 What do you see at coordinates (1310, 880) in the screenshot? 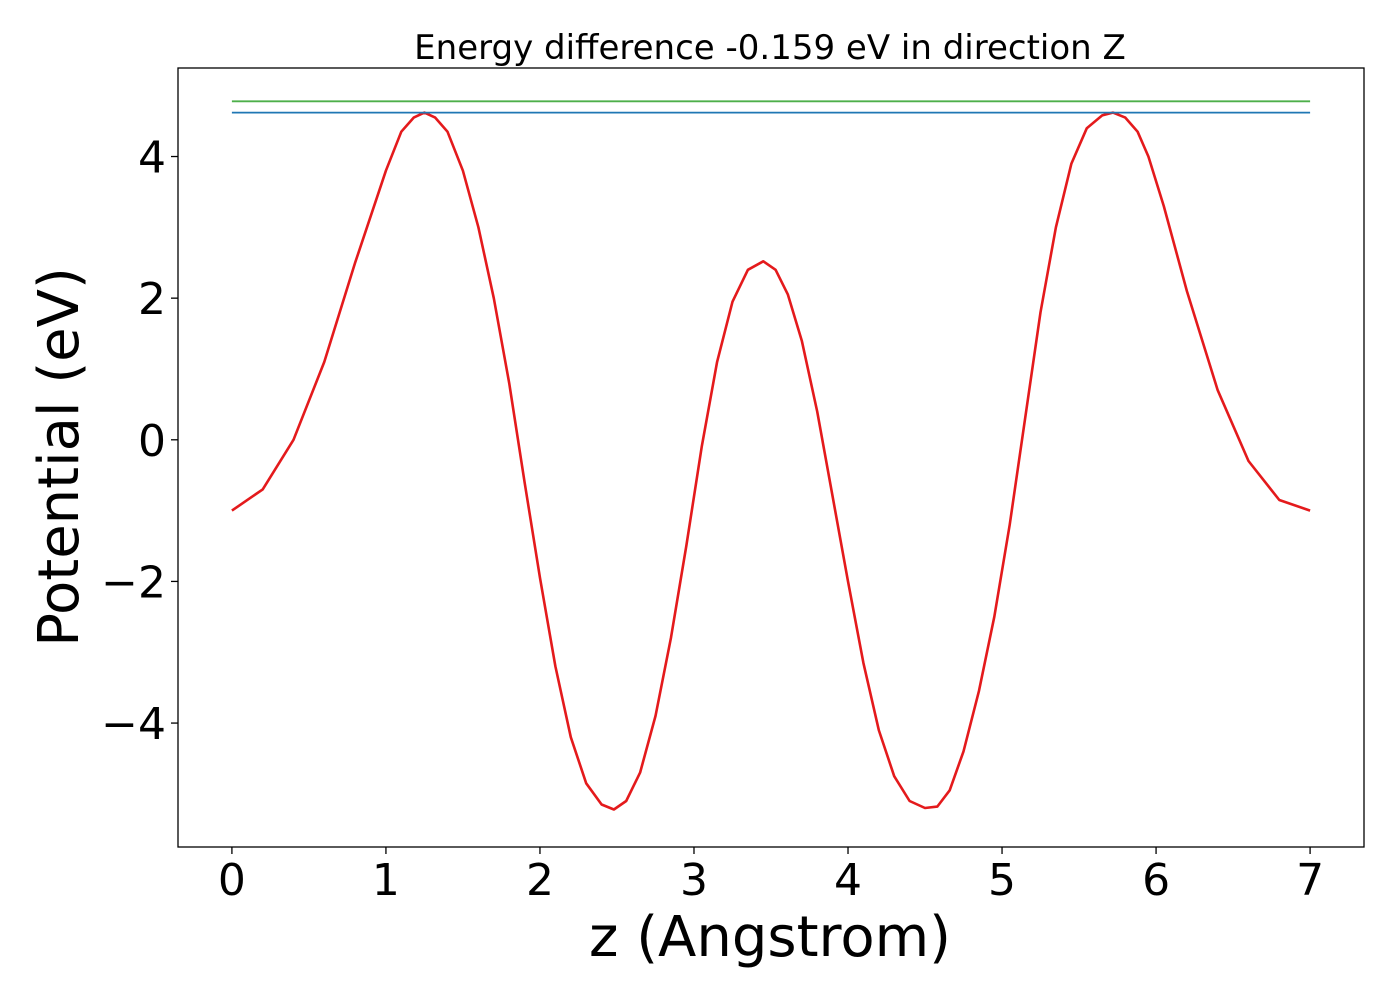
I see `x-tick-label: 7` at bounding box center [1310, 880].